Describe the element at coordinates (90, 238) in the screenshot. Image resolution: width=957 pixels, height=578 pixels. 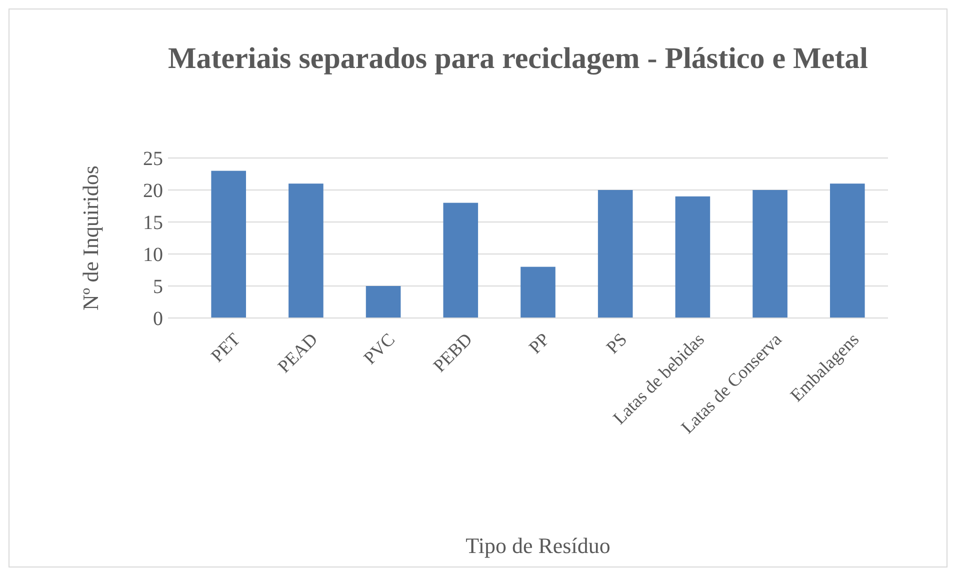
I see `y-axis-title: Nº de Inquiridos` at that location.